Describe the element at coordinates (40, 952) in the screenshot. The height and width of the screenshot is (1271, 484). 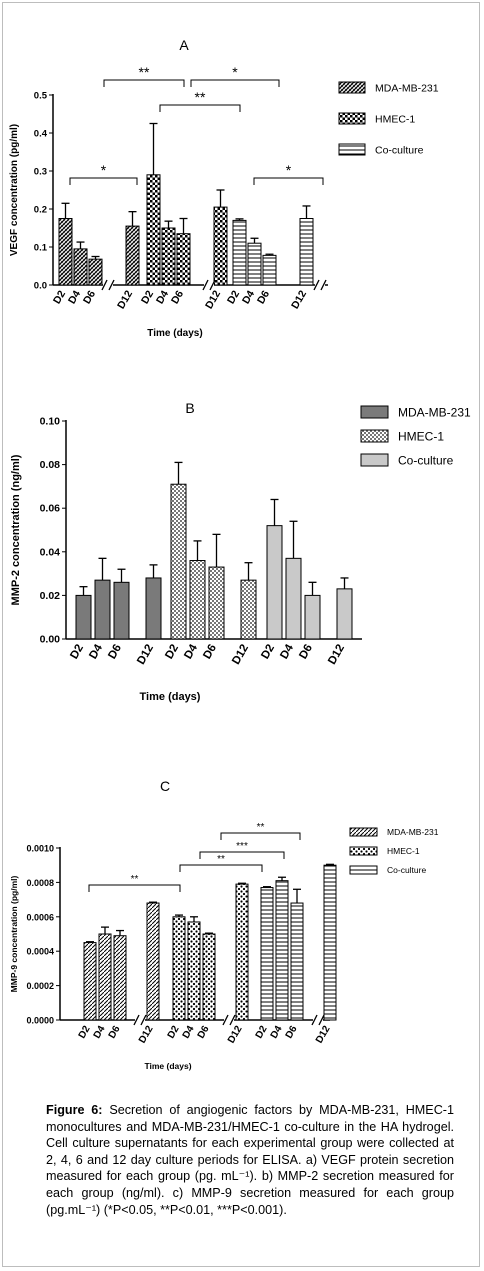
I see `y-tick-label: 0.0004` at that location.